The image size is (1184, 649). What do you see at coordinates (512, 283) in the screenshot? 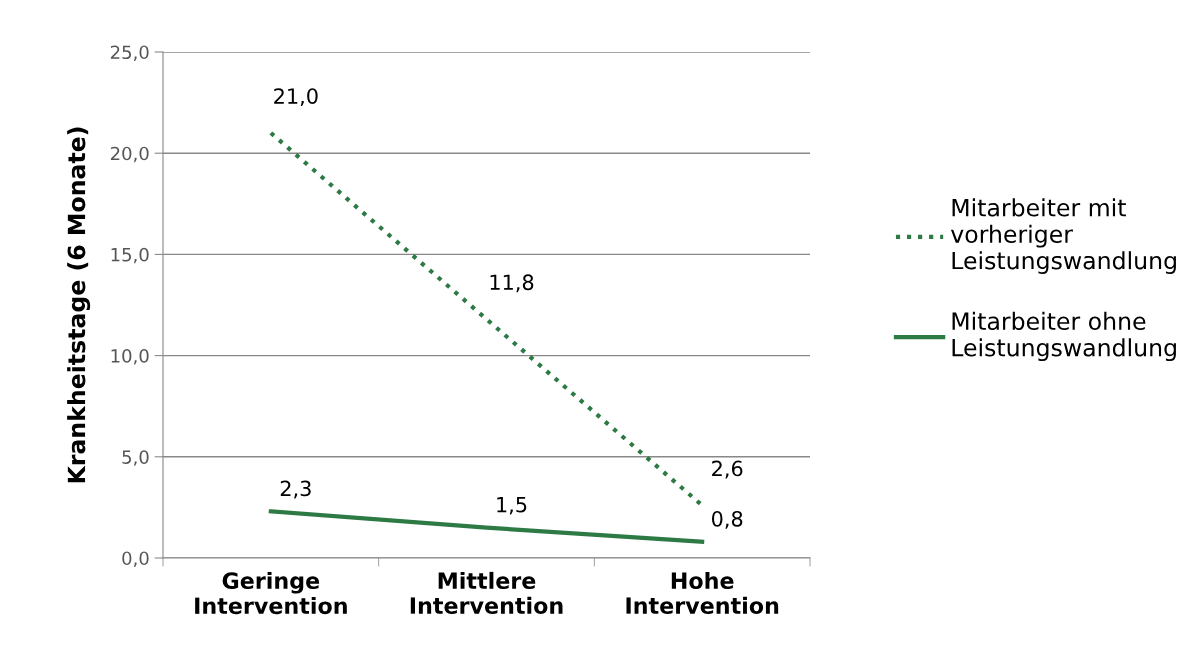
I see `data-label: 11,8` at bounding box center [512, 283].